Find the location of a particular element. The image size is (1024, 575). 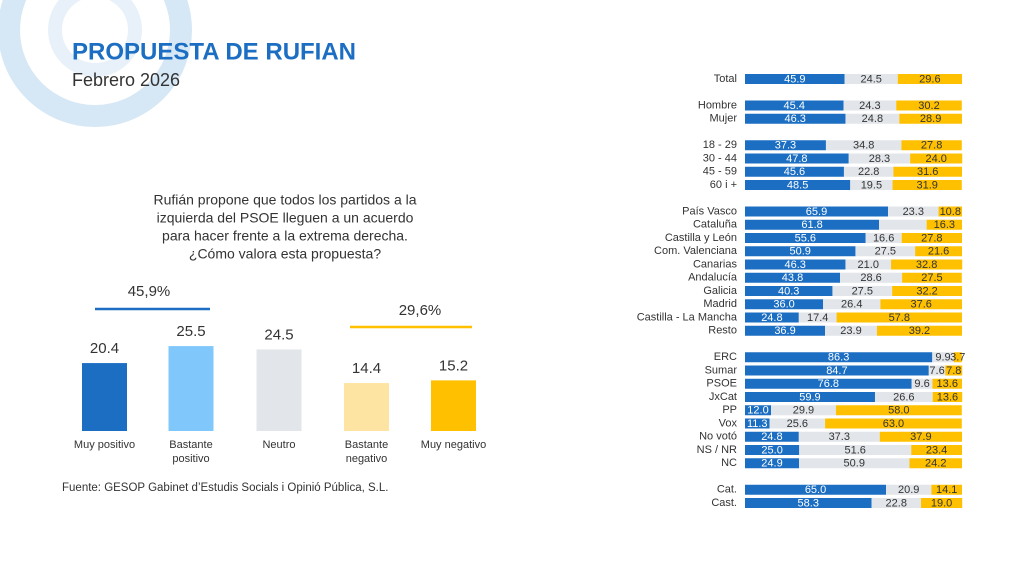

row-label: País Vasco is located at coordinates (709, 211).